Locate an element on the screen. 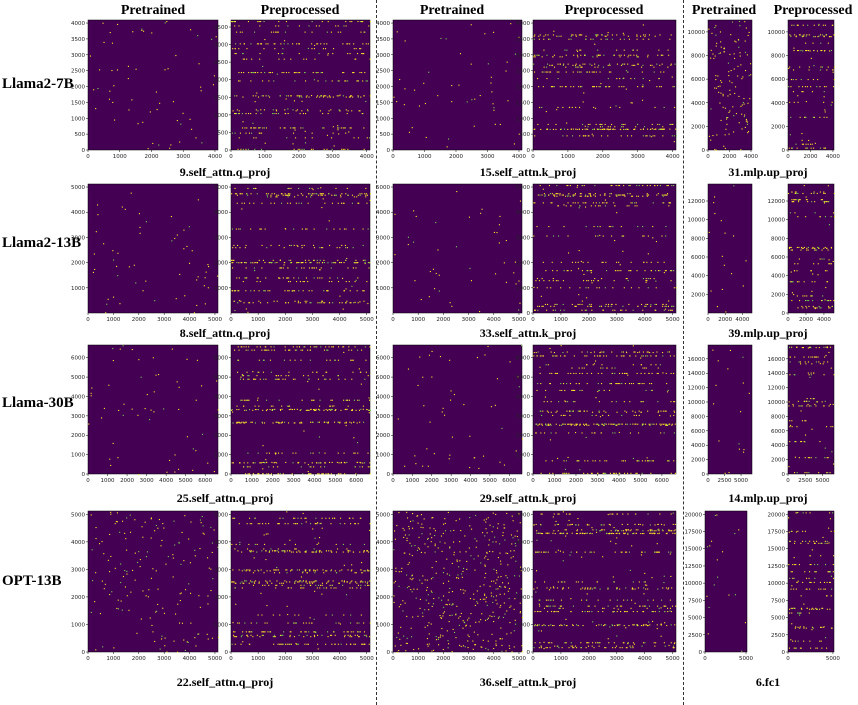  x-tick-label: 4000 is located at coordinates (519, 157).